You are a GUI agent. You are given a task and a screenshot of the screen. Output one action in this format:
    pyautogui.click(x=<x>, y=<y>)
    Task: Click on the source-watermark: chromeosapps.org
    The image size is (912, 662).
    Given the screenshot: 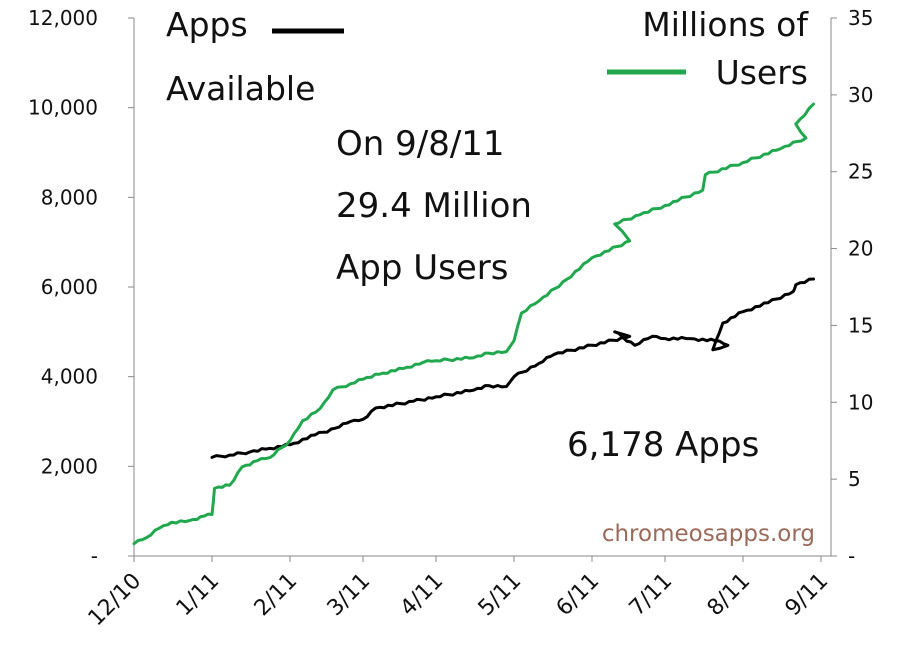 What is the action you would take?
    pyautogui.click(x=708, y=534)
    